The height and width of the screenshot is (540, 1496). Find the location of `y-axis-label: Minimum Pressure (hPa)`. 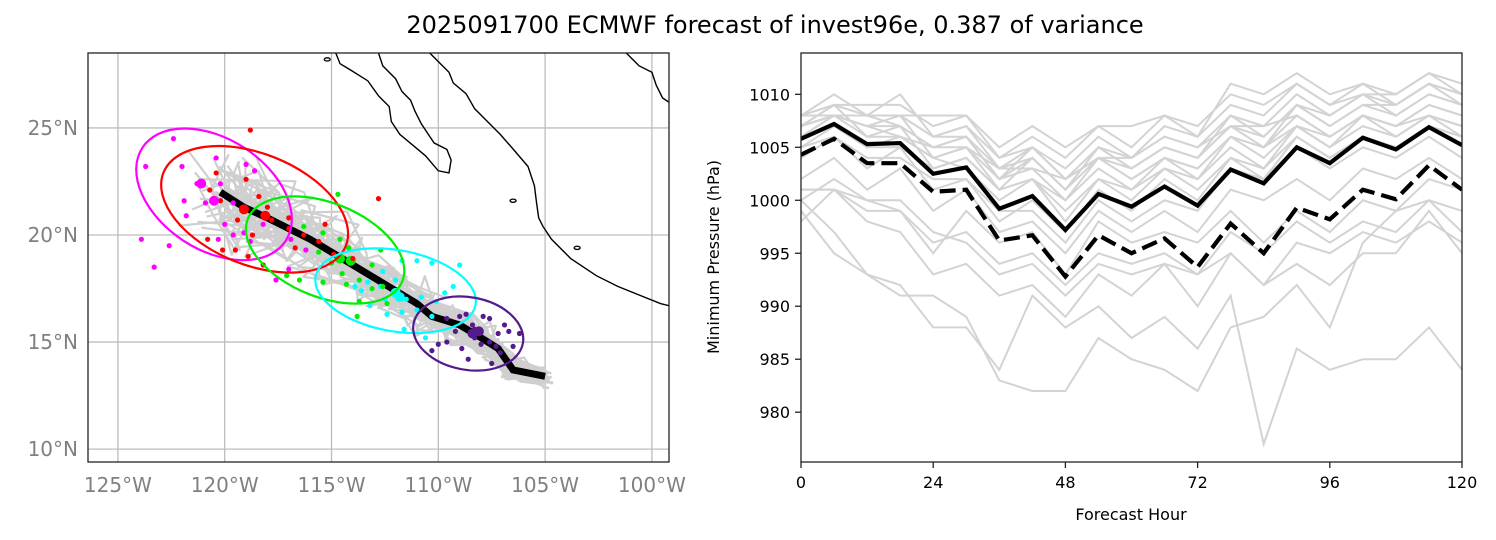

y-axis-label: Minimum Pressure (hPa) is located at coordinates (713, 257).